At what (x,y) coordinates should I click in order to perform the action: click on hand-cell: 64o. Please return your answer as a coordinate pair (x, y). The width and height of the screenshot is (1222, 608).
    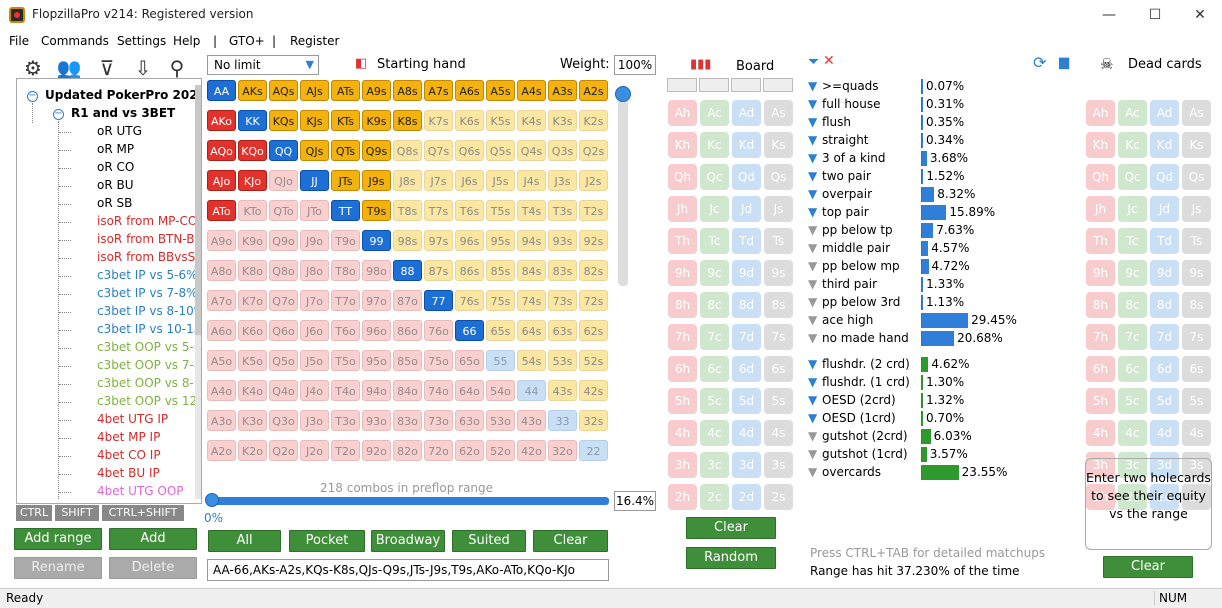
    Looking at the image, I should click on (469, 390).